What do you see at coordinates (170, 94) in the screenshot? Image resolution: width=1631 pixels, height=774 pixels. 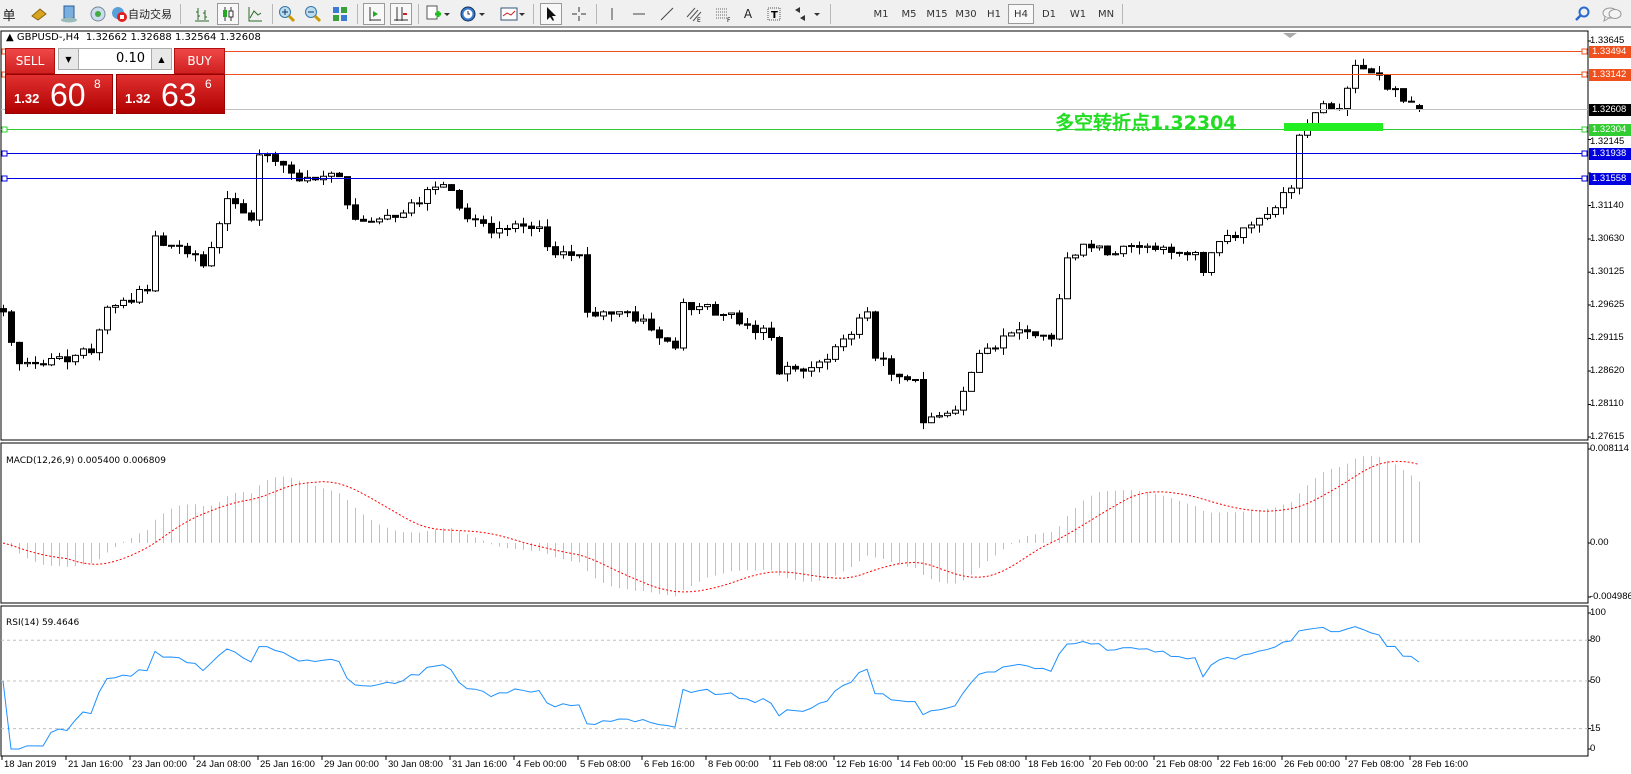 I see `buy-price-button: 1.32 63 6` at bounding box center [170, 94].